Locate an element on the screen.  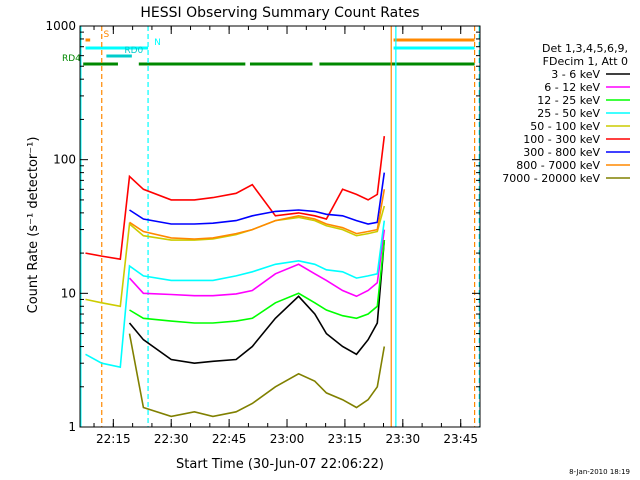
legend-header: Det 1,3,4,5,6,9, is located at coordinates (585, 48).